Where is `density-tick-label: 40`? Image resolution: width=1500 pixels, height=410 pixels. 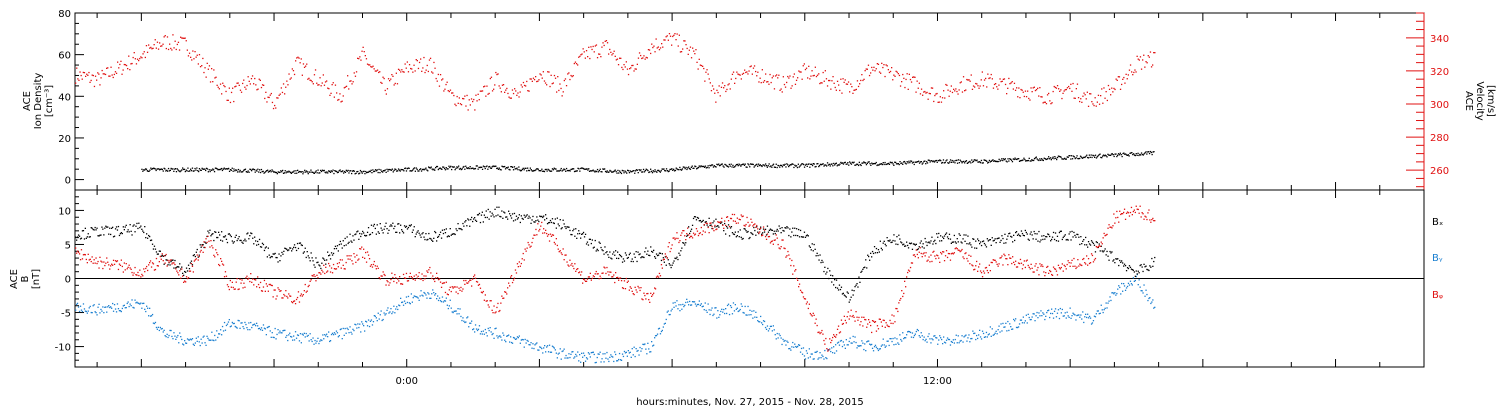 density-tick-label: 40 is located at coordinates (64, 97).